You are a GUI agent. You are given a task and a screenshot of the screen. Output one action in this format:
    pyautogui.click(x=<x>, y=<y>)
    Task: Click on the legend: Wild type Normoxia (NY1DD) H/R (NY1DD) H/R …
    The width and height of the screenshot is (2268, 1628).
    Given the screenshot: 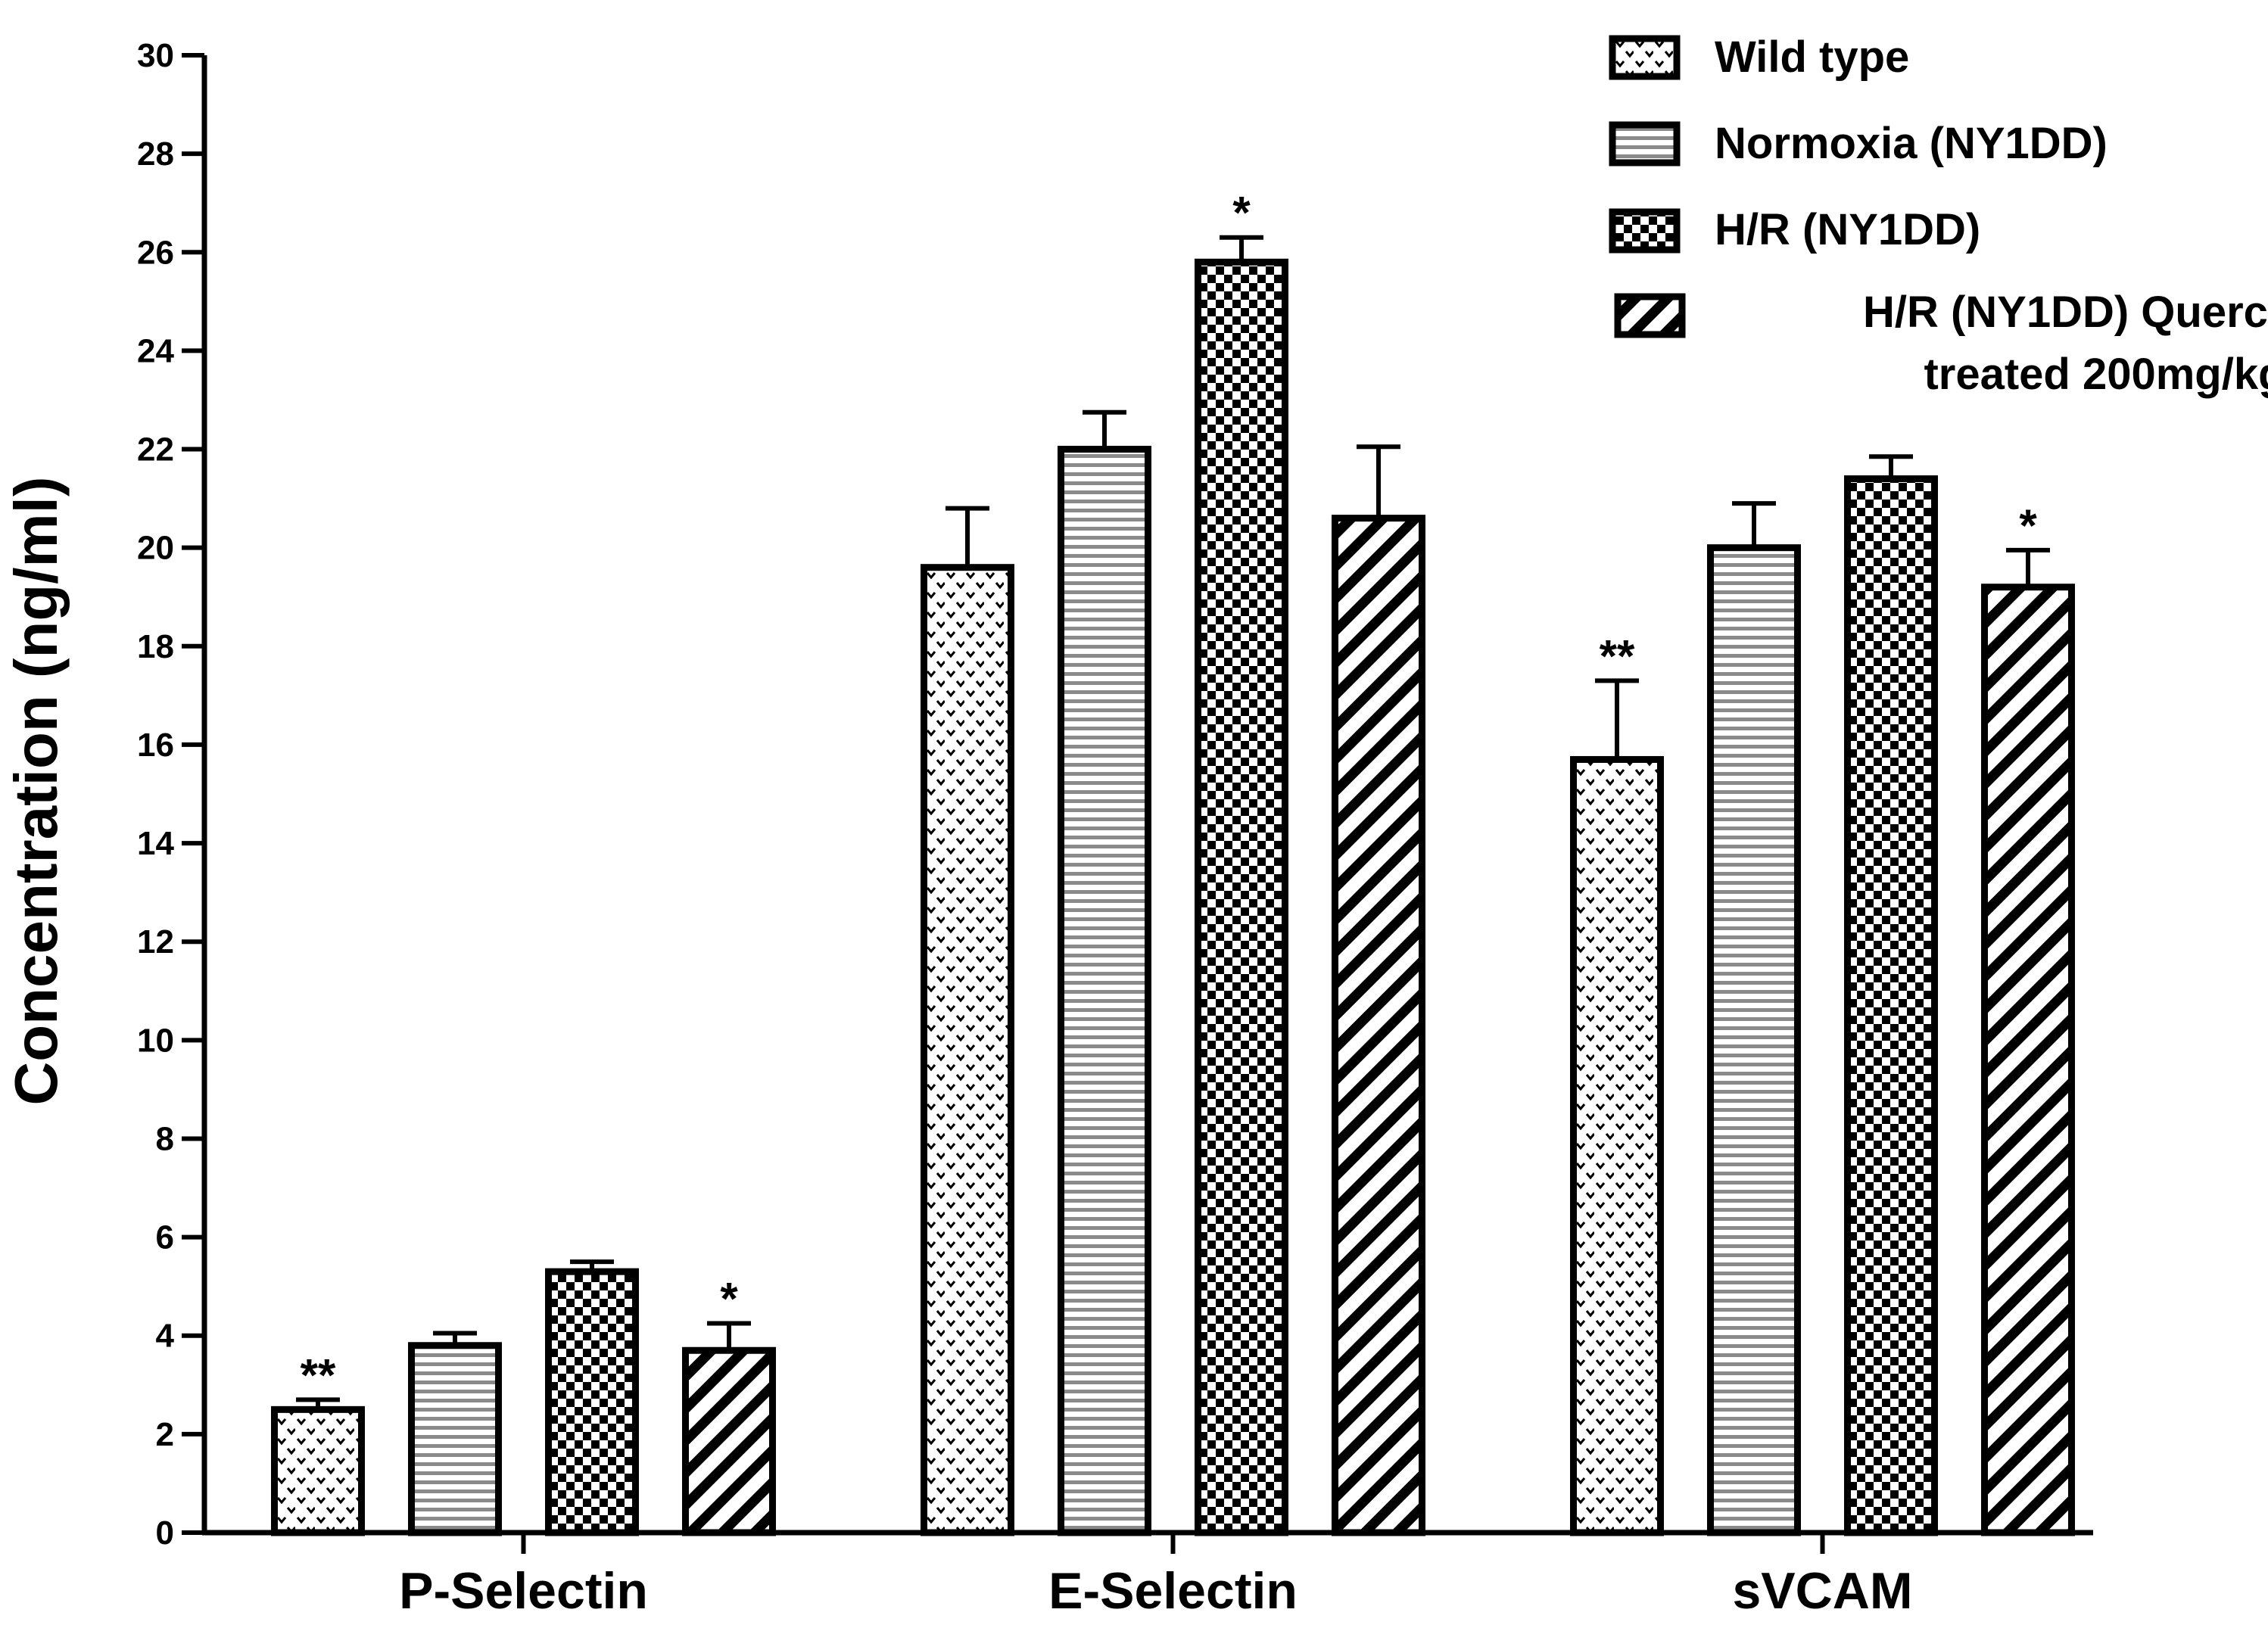 What is the action you would take?
    pyautogui.click(x=1938, y=216)
    